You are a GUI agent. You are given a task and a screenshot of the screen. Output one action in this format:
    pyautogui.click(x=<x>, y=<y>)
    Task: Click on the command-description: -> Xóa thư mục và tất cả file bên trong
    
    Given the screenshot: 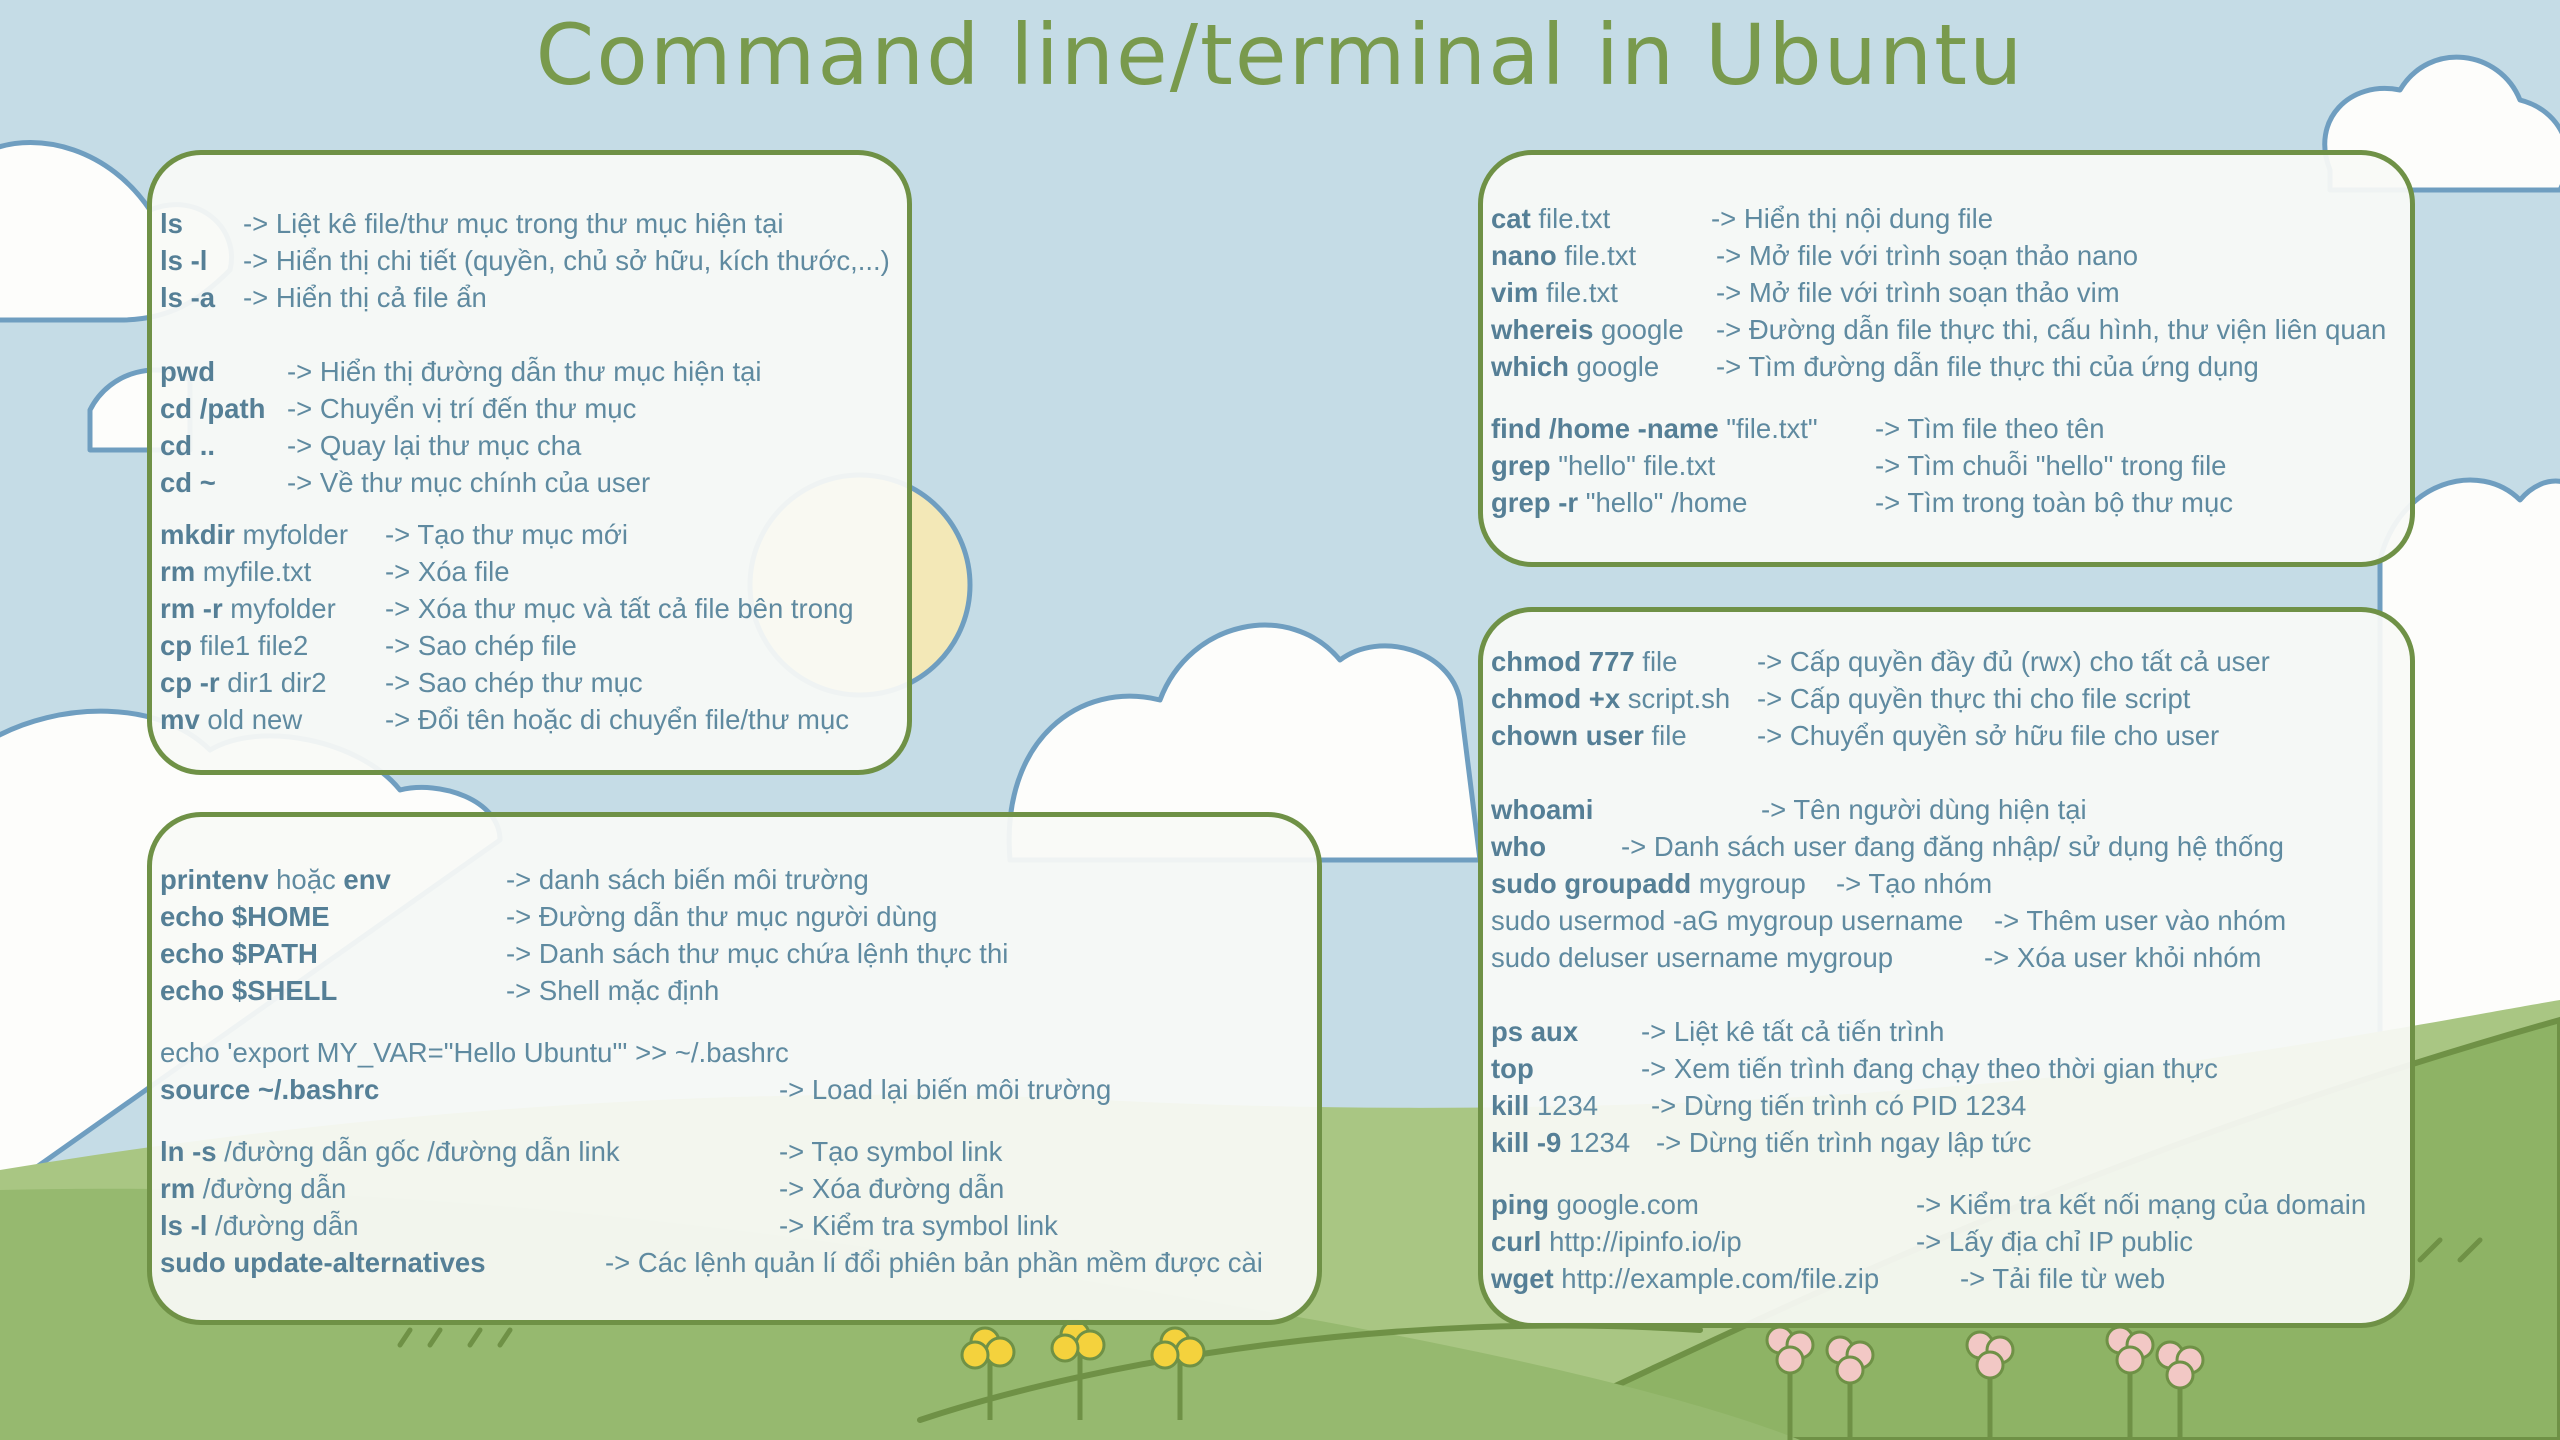 What is the action you would take?
    pyautogui.click(x=619, y=608)
    